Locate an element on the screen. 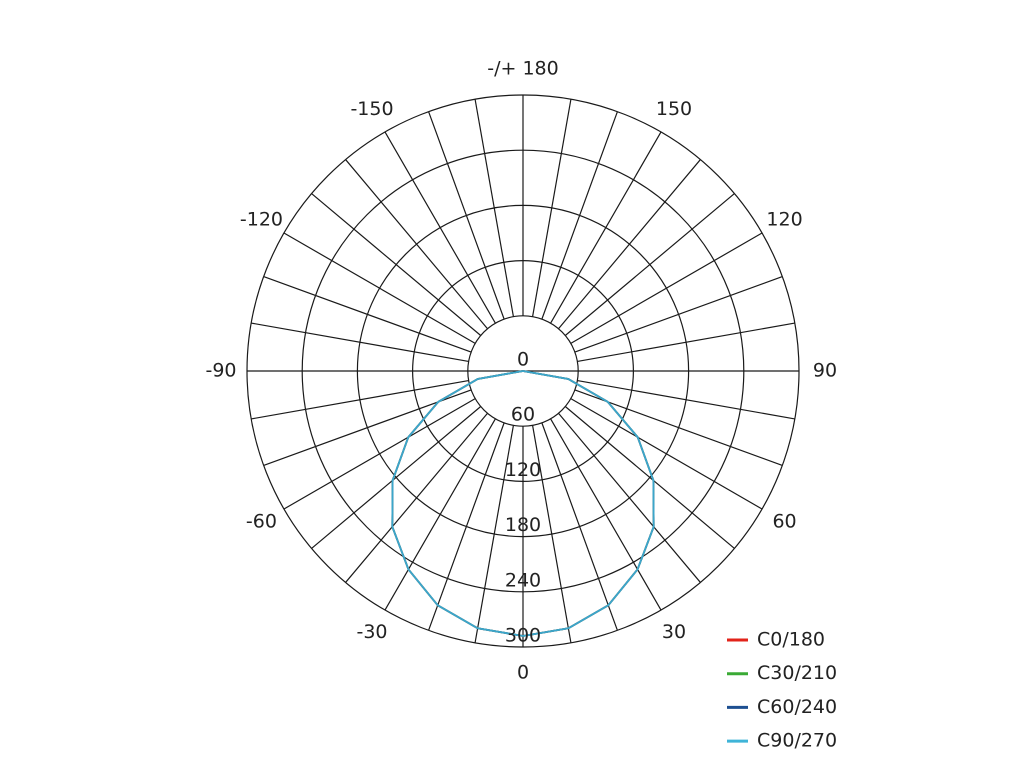  legend-label: C90/270 is located at coordinates (797, 741).